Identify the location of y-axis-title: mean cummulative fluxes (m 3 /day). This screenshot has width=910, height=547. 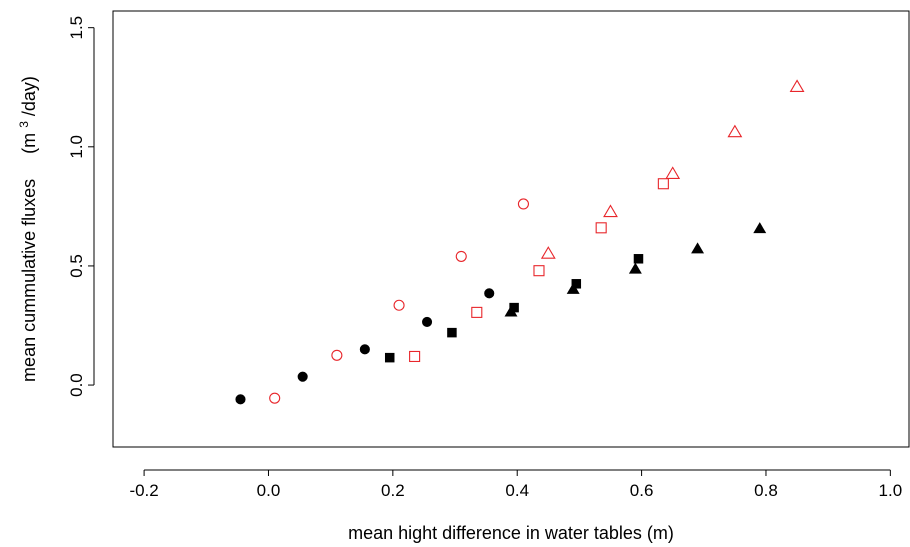
(28, 229).